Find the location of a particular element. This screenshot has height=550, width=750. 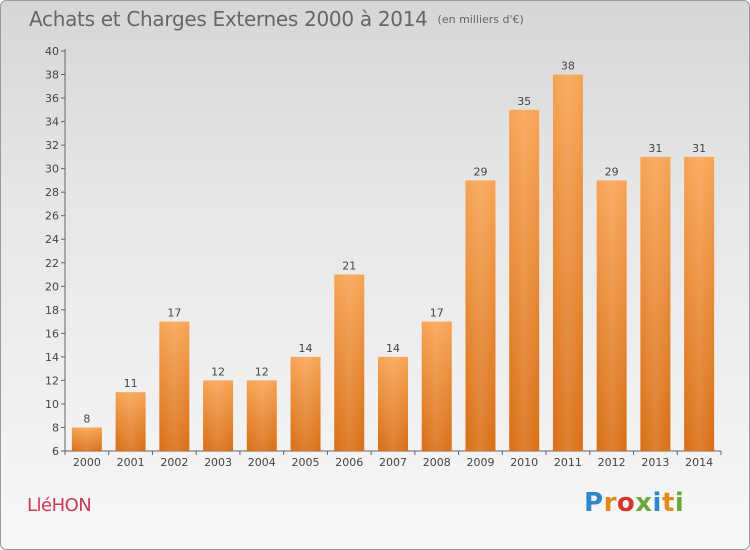

y-tick-label: 8 is located at coordinates (55, 427).